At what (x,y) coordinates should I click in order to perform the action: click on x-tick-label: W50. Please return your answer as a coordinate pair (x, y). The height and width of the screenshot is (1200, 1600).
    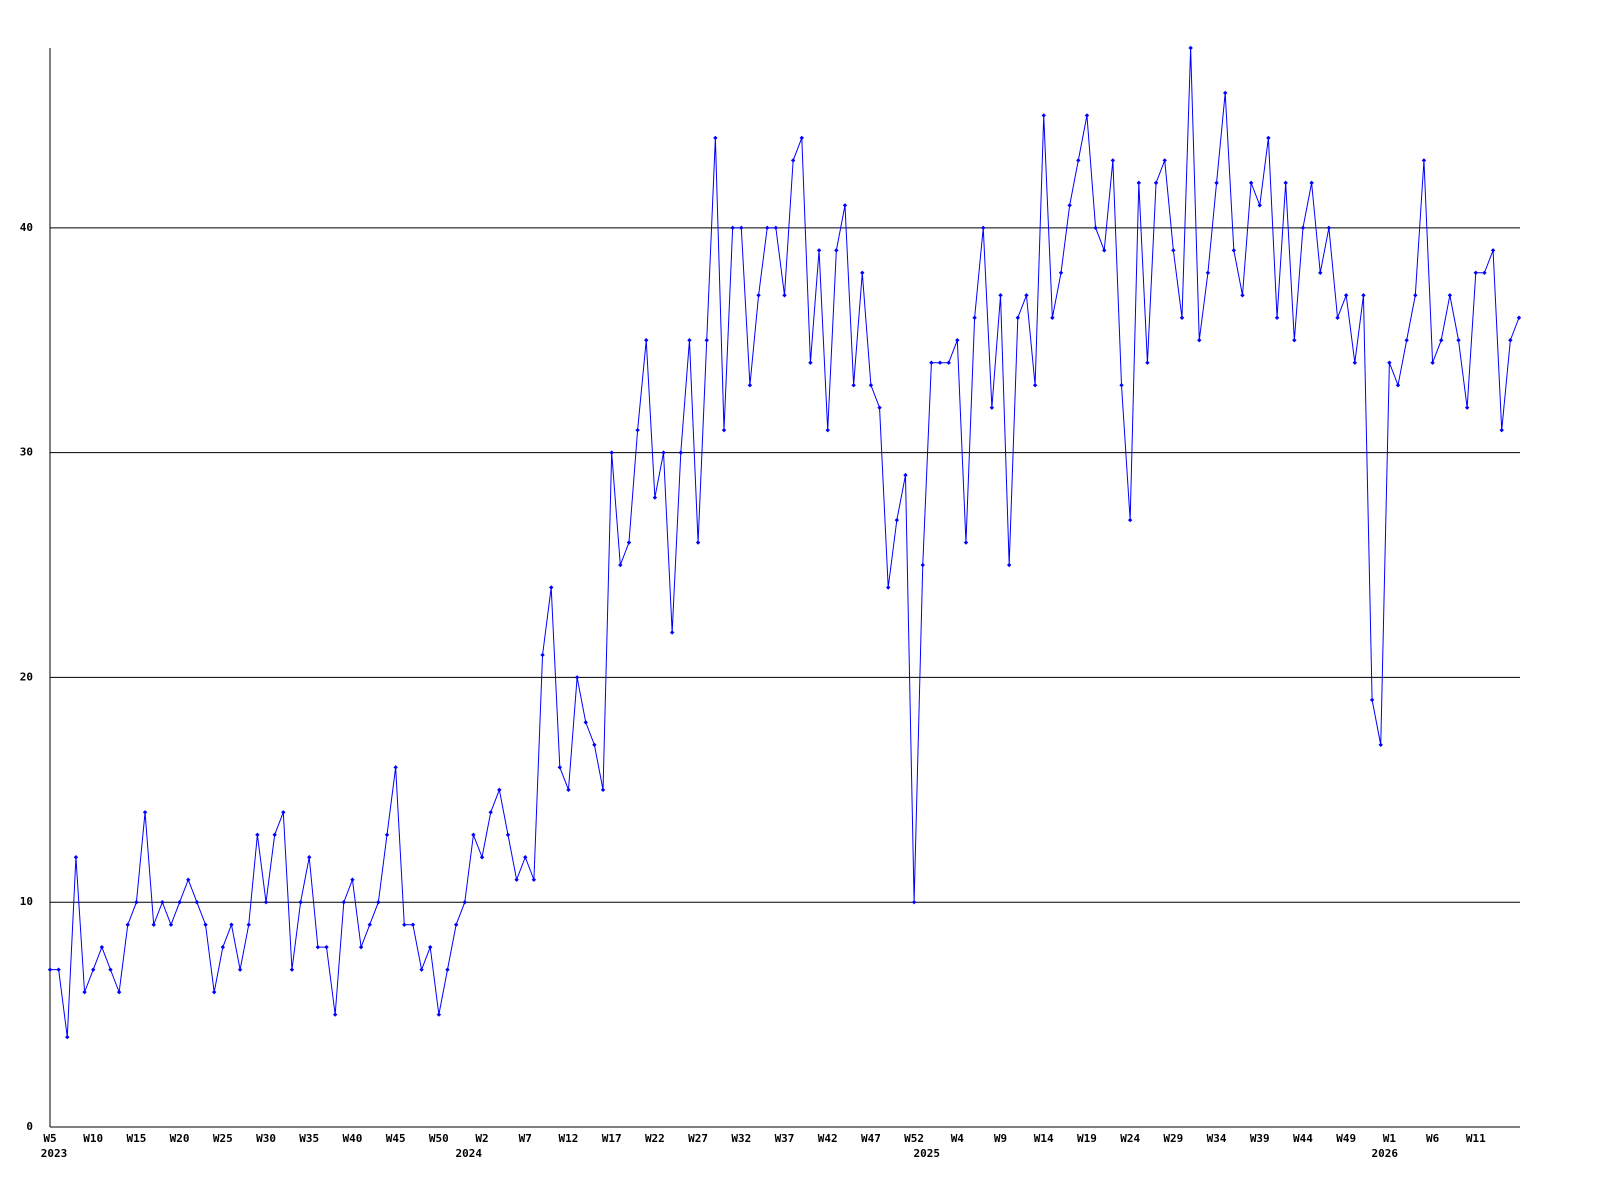
    Looking at the image, I should click on (439, 1138).